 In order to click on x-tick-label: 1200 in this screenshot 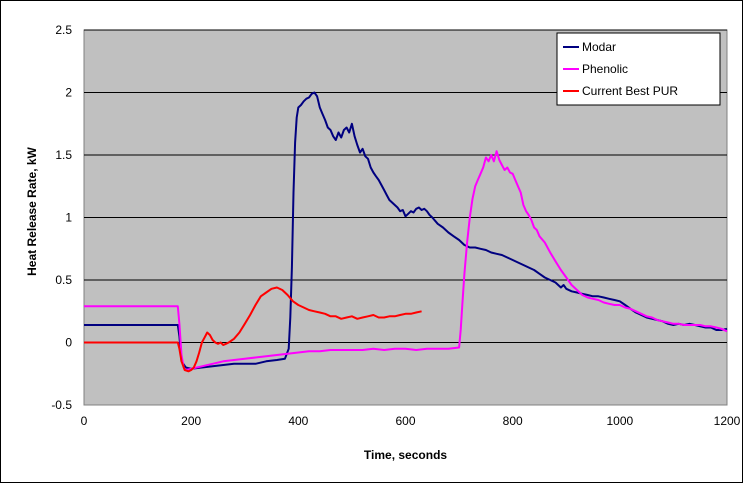, I will do `click(727, 421)`.